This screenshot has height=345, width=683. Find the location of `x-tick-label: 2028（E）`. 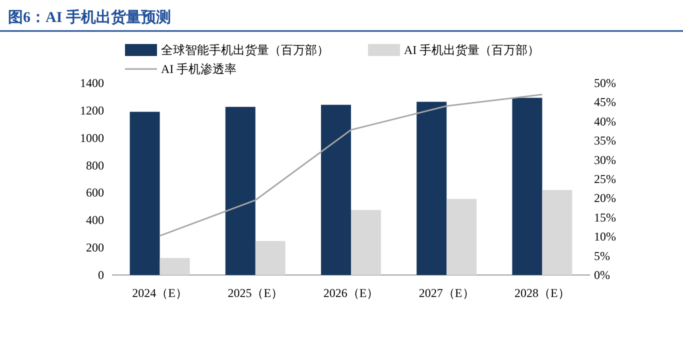

x-tick-label: 2028（E） is located at coordinates (542, 293).